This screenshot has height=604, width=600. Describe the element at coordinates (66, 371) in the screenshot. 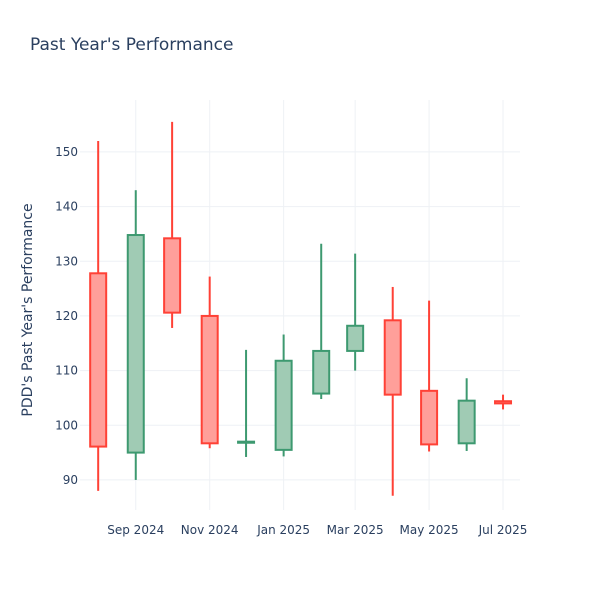

I see `y-tick-label: 110` at that location.